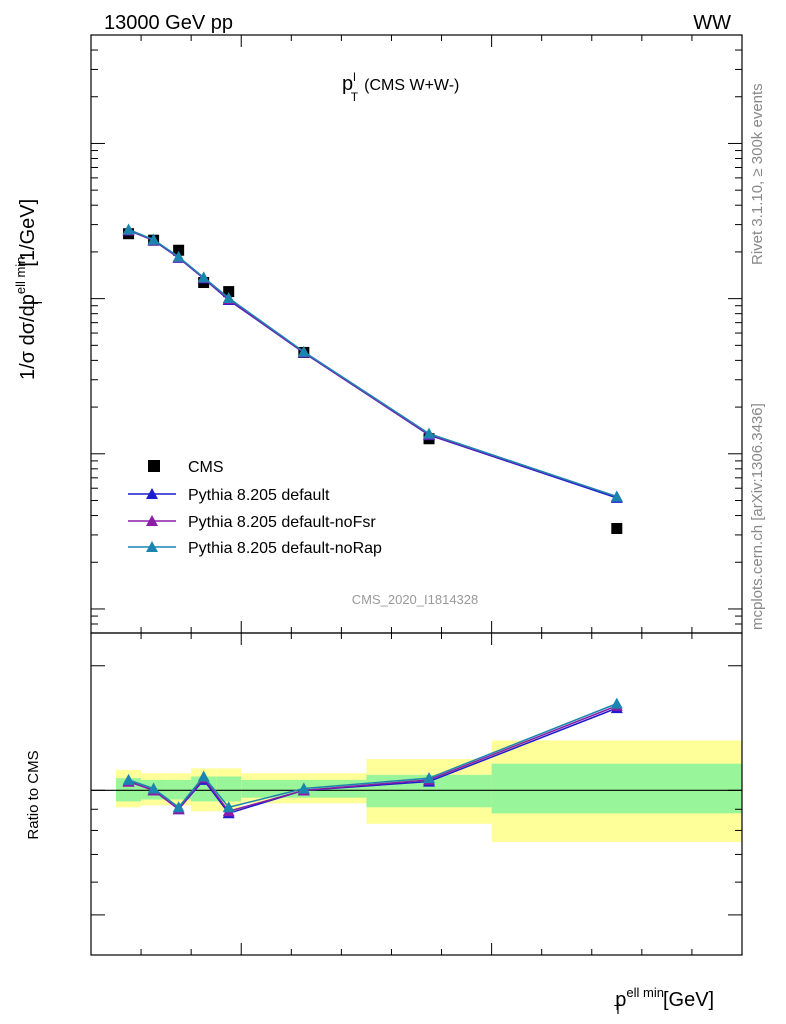 This screenshot has height=1024, width=786. I want to click on legend-marker-default, so click(152, 493).